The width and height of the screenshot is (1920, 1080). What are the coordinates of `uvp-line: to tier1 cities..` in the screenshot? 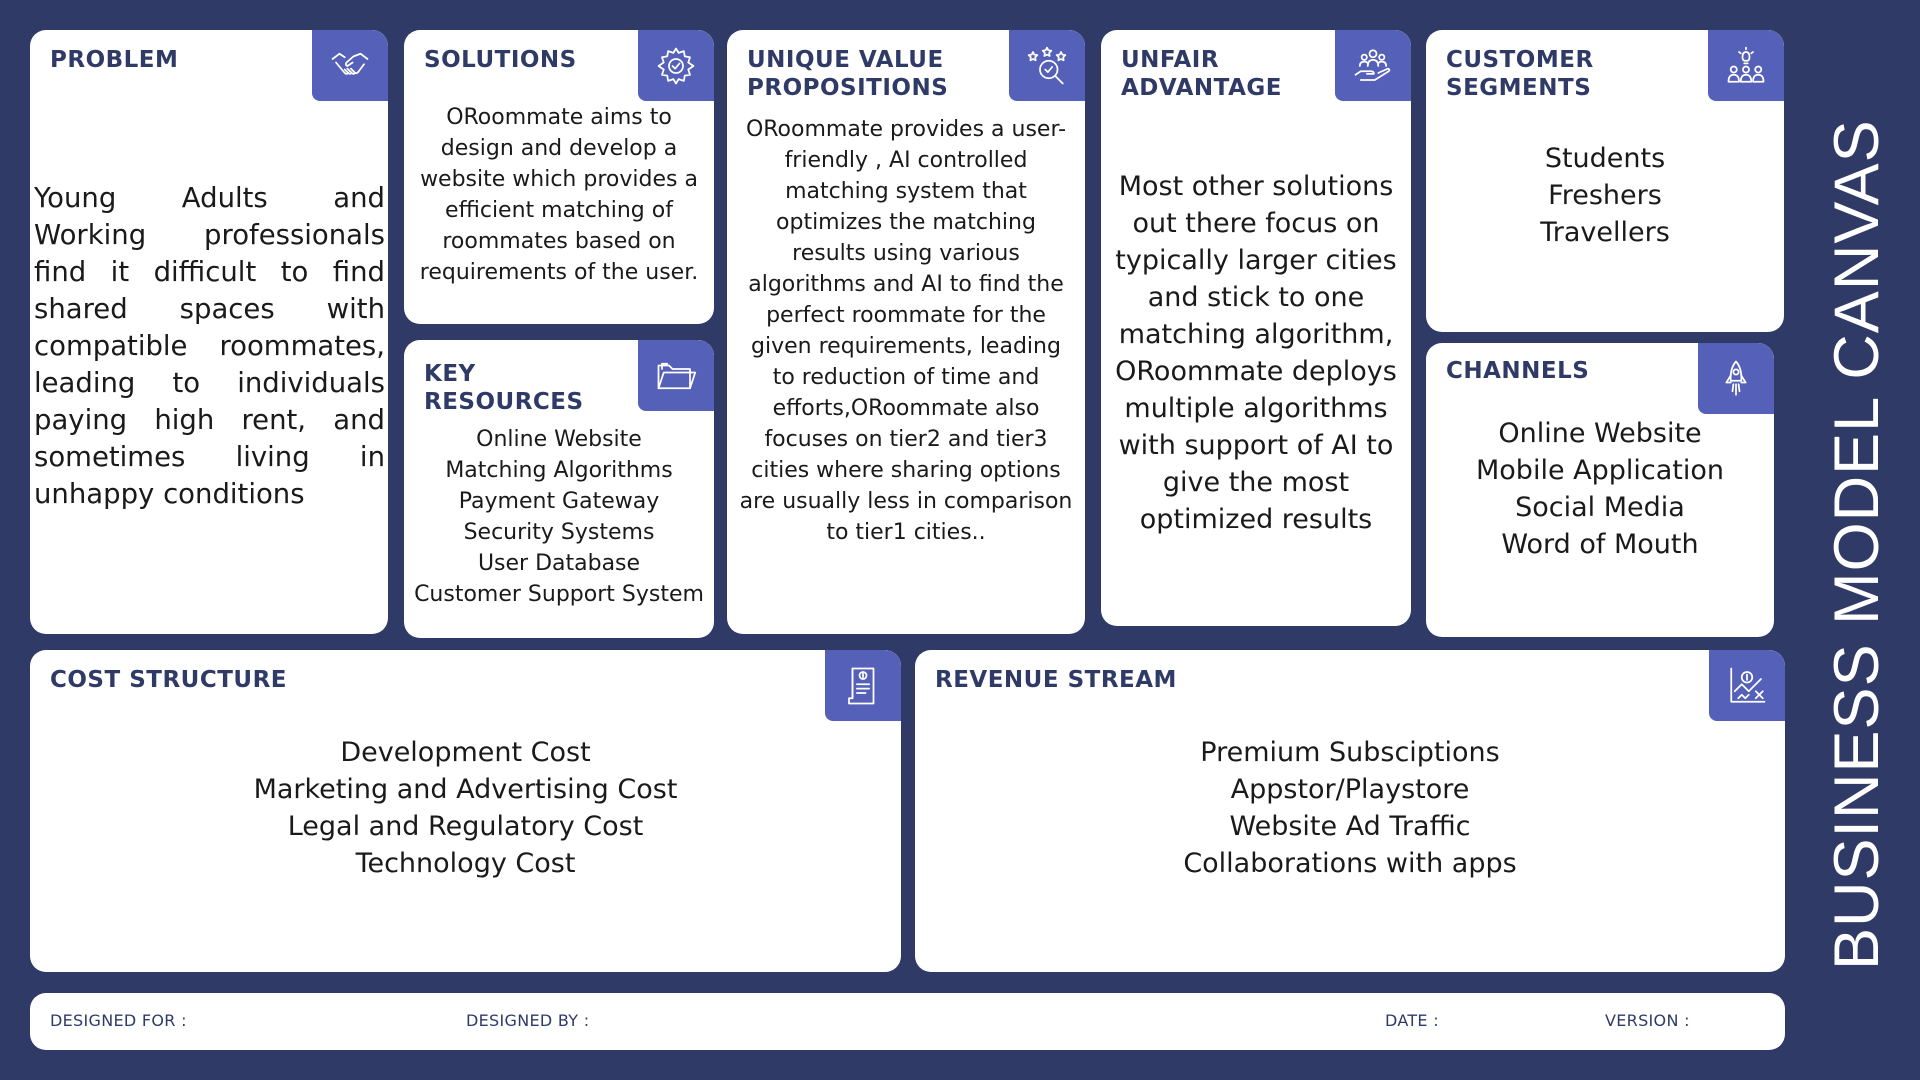 It's located at (906, 532).